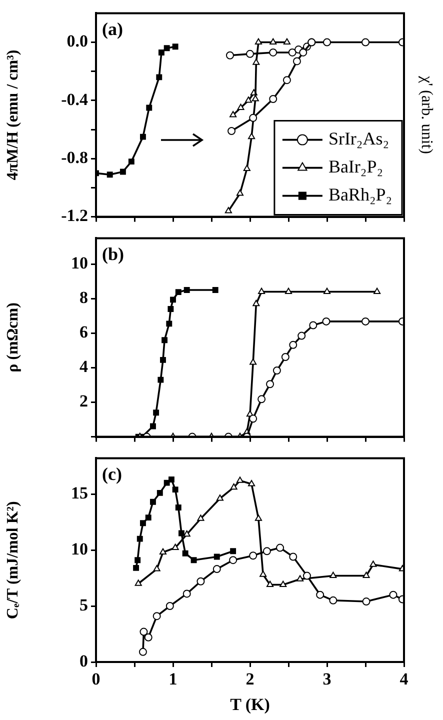 The width and height of the screenshot is (443, 720). Describe the element at coordinates (113, 254) in the screenshot. I see `annotation: (b)` at that location.